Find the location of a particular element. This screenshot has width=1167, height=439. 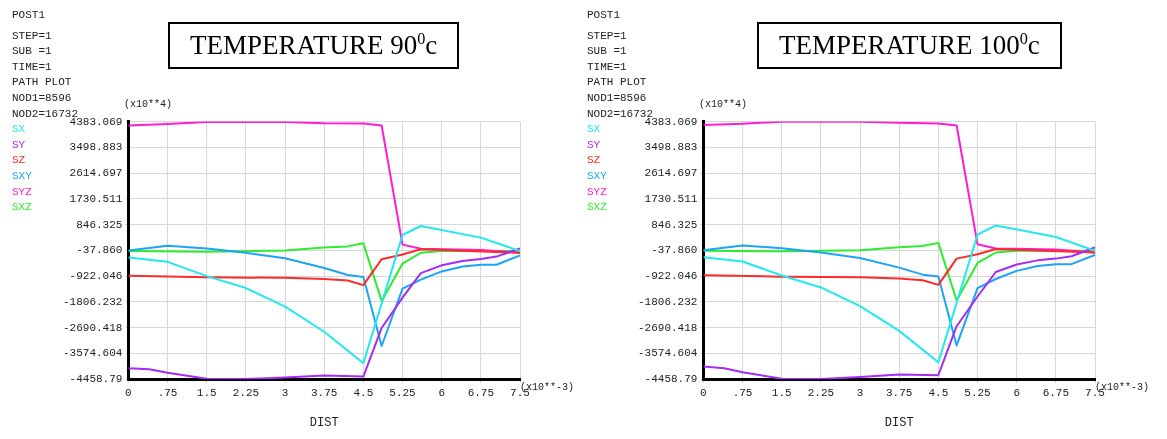

chart-title: TEMPERATURE 90$^{0}$c is located at coordinates (314, 45).